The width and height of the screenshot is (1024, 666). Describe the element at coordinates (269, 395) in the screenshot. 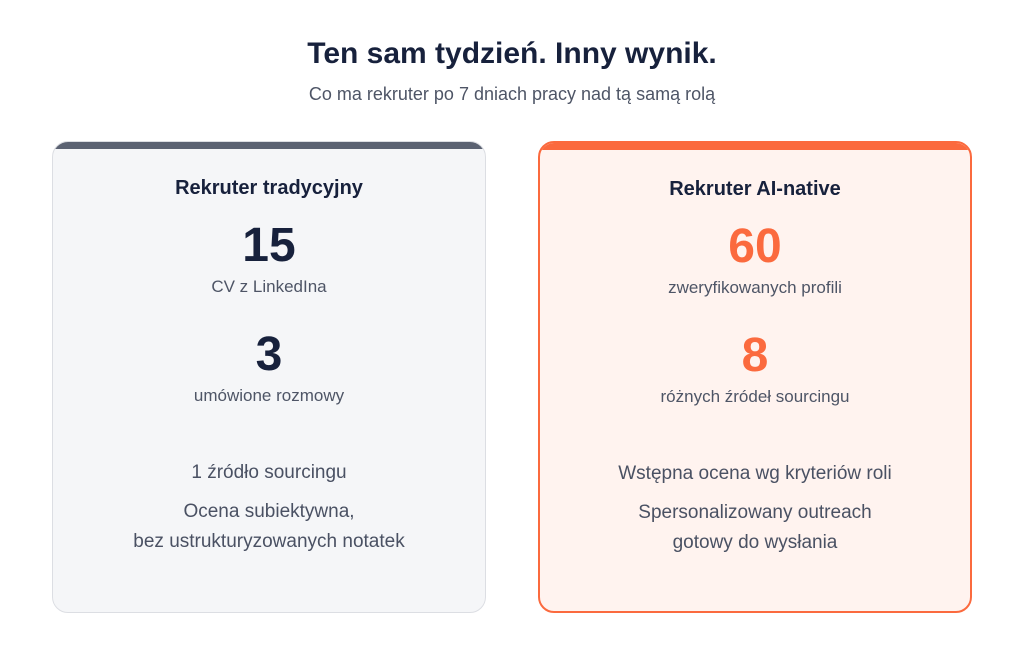

I see `stat-label-interviews: umówione rozmowy` at that location.